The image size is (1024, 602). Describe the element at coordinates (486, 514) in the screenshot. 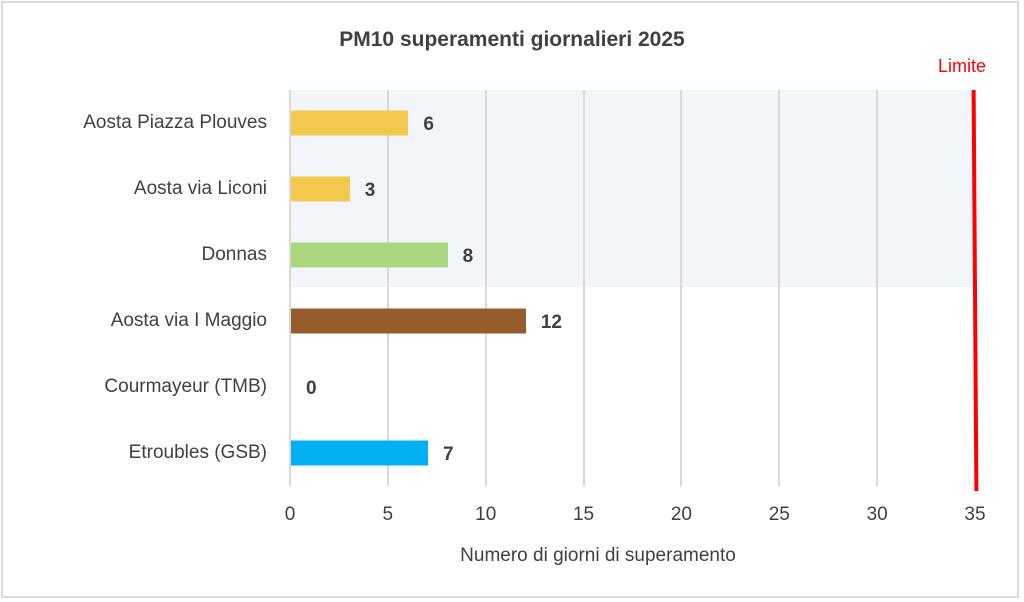

I see `x-tick-label: 10` at that location.